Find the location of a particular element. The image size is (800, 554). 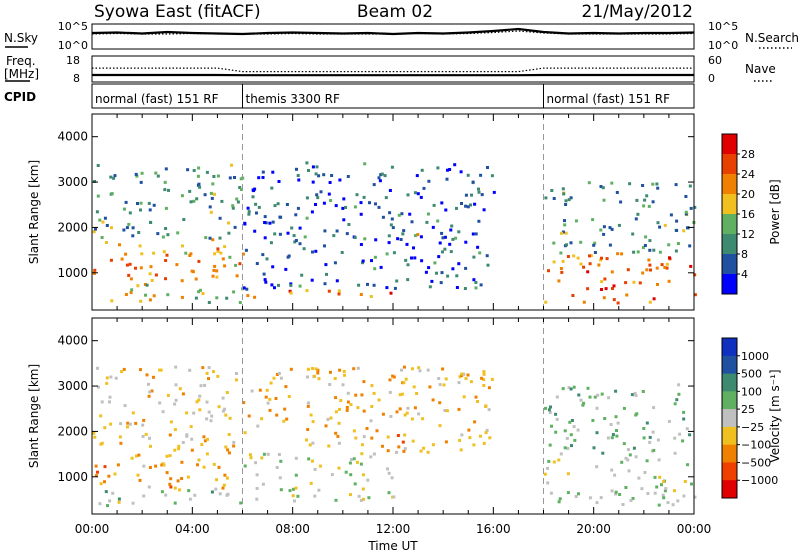

frequency-series-group is located at coordinates (393, 72).